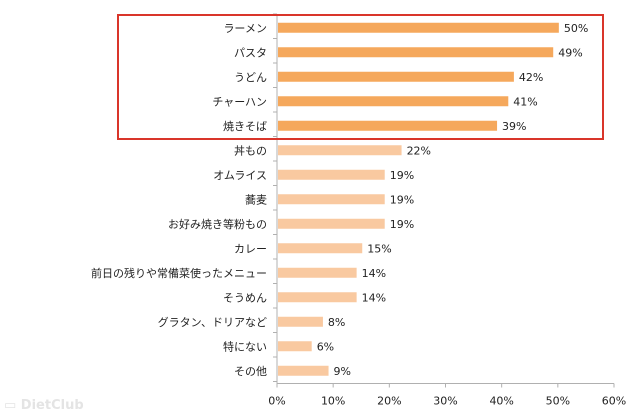  What do you see at coordinates (250, 150) in the screenshot?
I see `category-label: 丼もの` at bounding box center [250, 150].